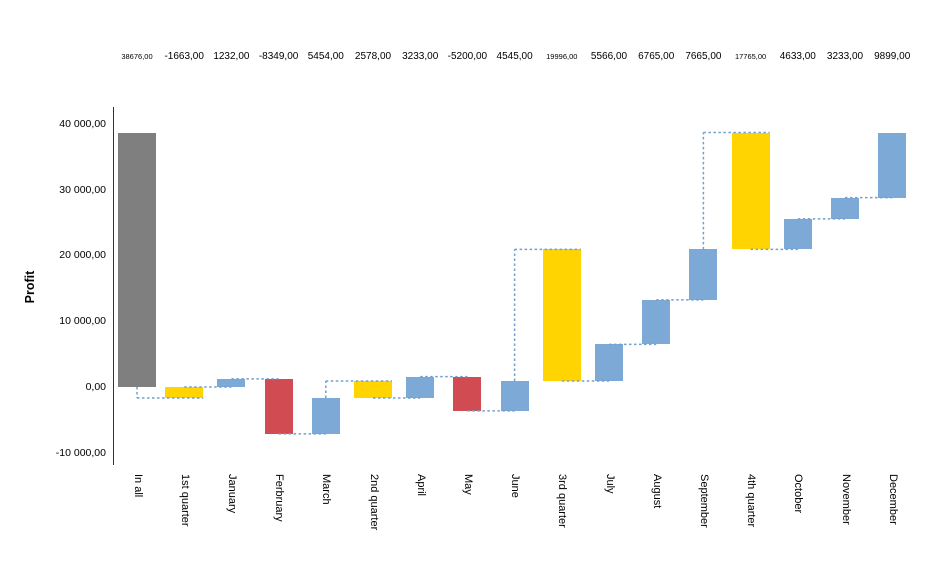 The height and width of the screenshot is (567, 945). Describe the element at coordinates (656, 491) in the screenshot. I see `x-label-august: August` at that location.